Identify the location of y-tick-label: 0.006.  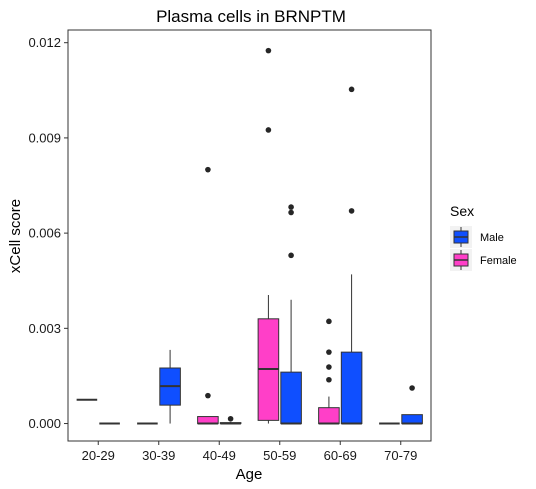
(44, 233).